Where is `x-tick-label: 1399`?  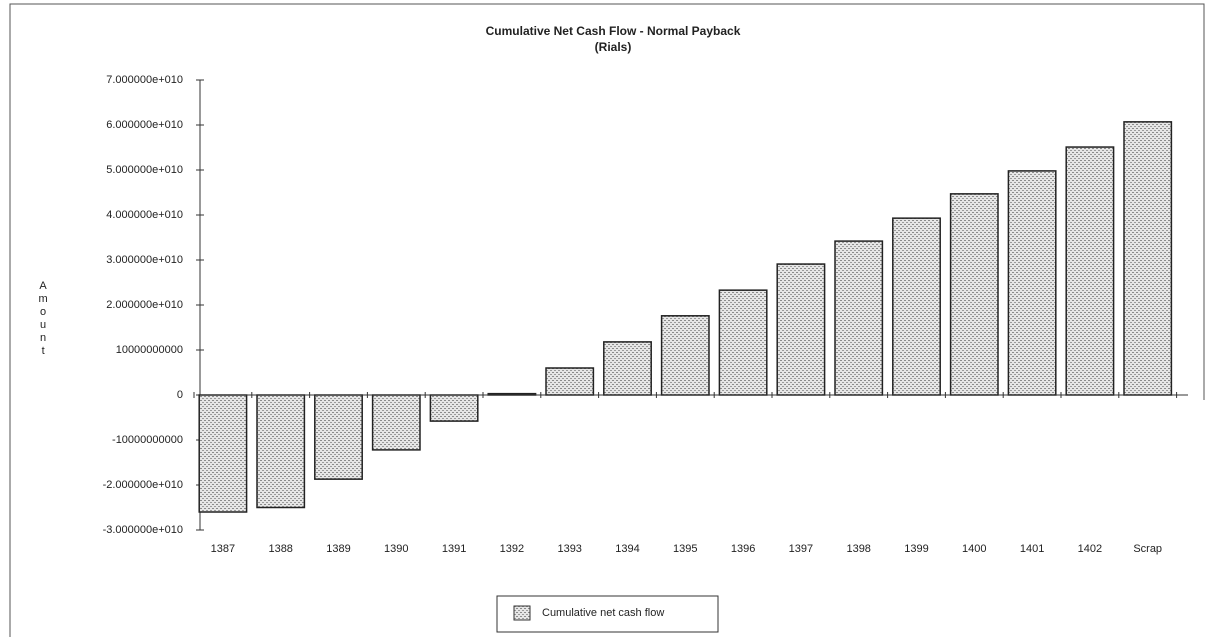 x-tick-label: 1399 is located at coordinates (916, 549).